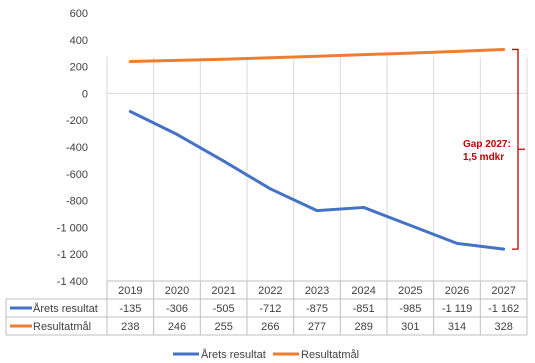 This screenshot has height=363, width=535. Describe the element at coordinates (79, 68) in the screenshot. I see `y-tick-label: 200` at that location.